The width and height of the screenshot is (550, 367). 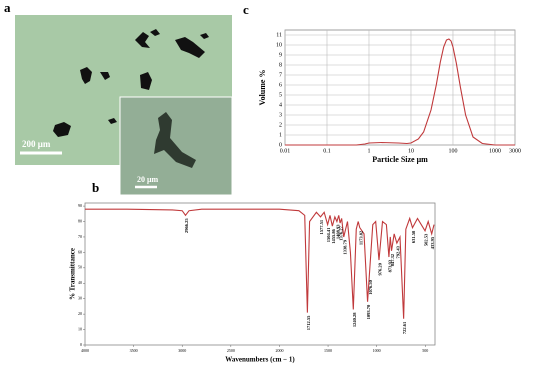 What do you see at coordinates (411, 151) in the screenshot?
I see `x-tick-label: 10` at bounding box center [411, 151].